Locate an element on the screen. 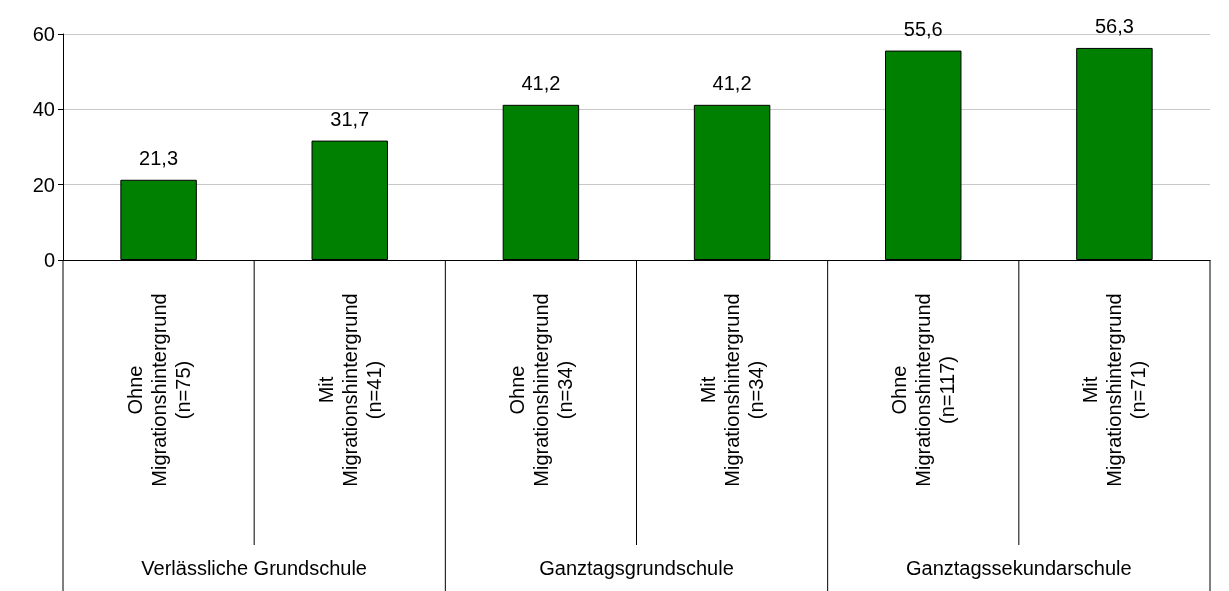  x-tick-label: Ohne Migrationshintergrund (n=117) is located at coordinates (923, 390).